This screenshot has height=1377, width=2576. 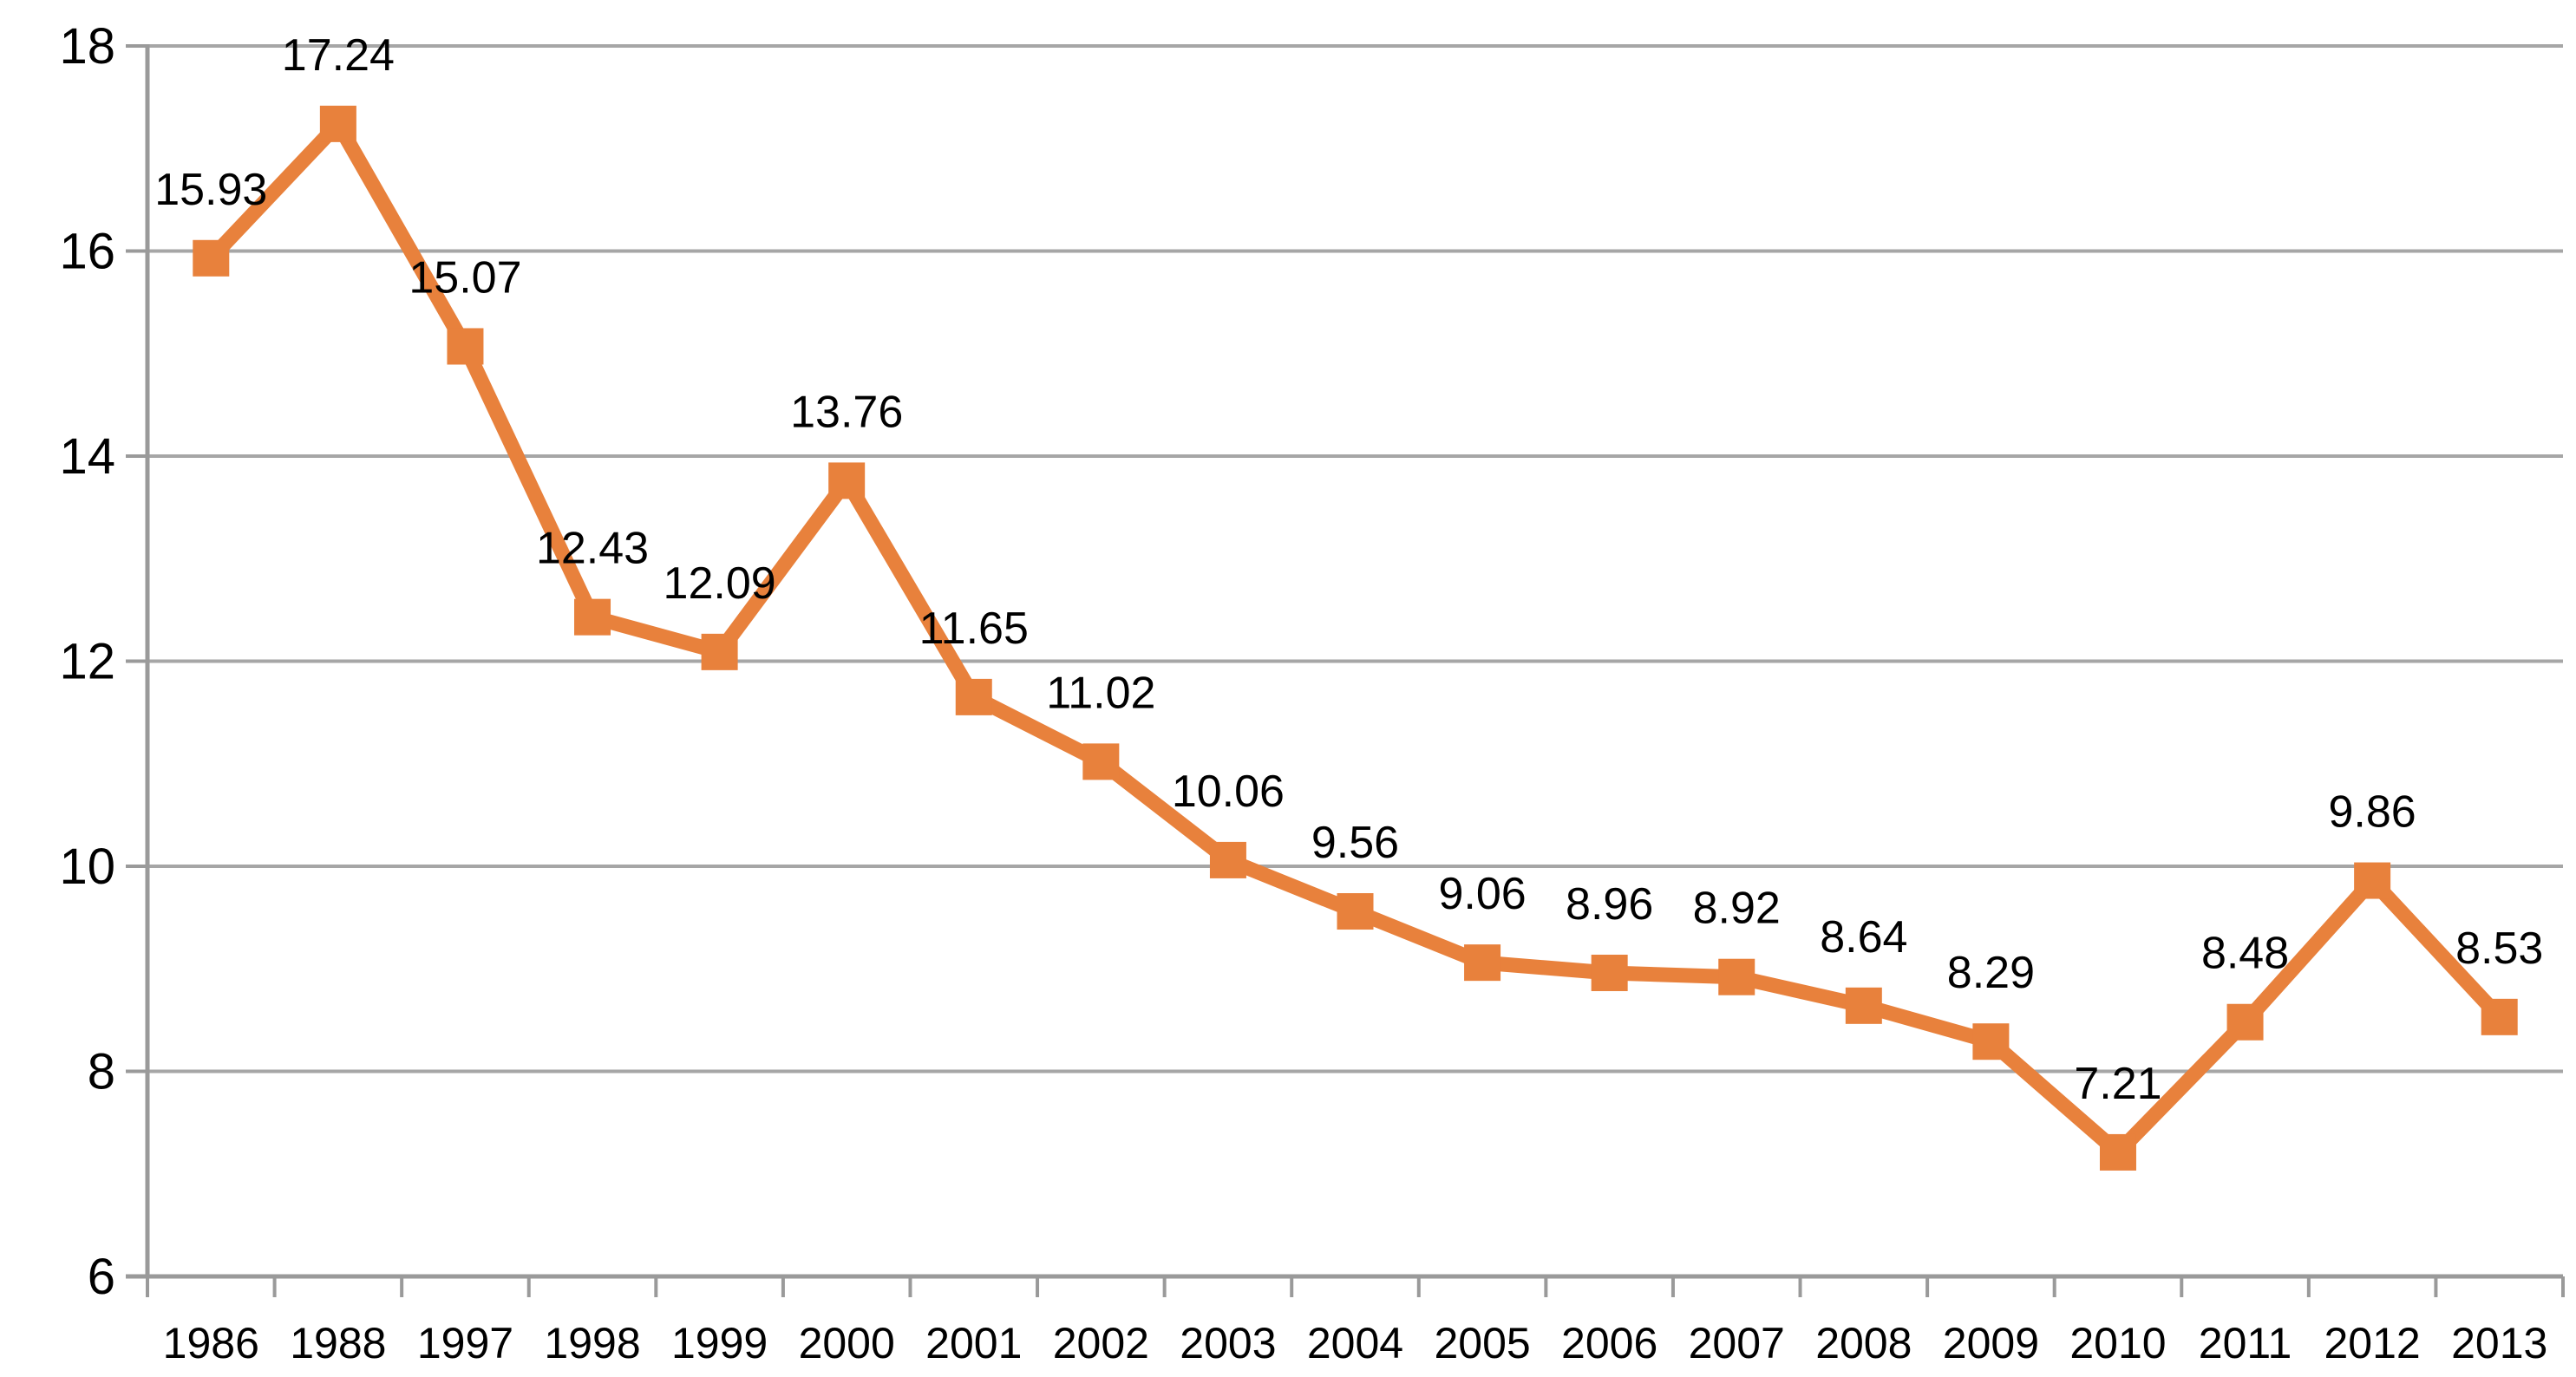 I want to click on data-label: 7.21, so click(x=2117, y=1084).